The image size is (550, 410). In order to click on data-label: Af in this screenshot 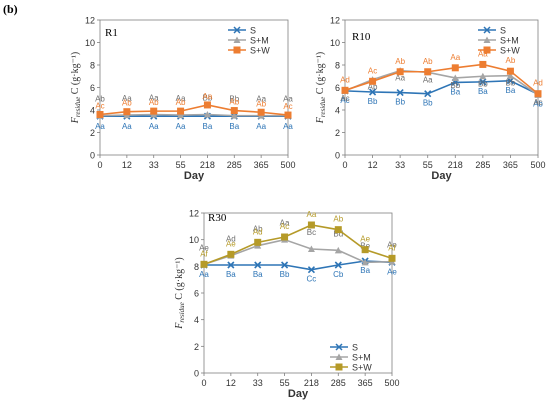, I will do `click(392, 247)`.